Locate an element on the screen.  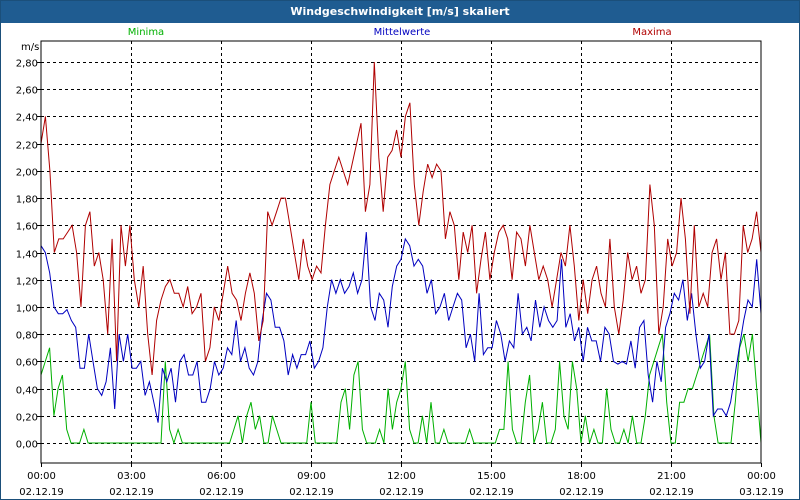
window-title: Windgeschwindigkeit [m/s] skaliert is located at coordinates (400, 12).